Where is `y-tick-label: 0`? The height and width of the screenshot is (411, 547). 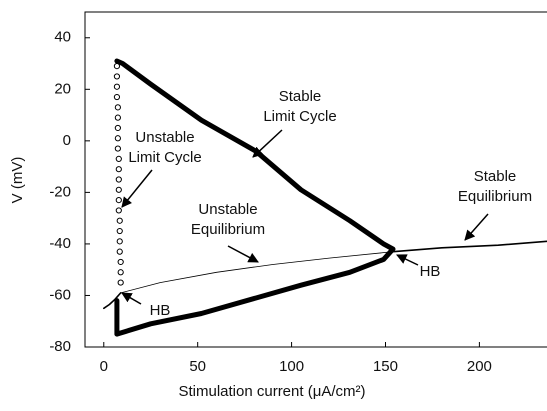 y-tick-label: 0 is located at coordinates (67, 140).